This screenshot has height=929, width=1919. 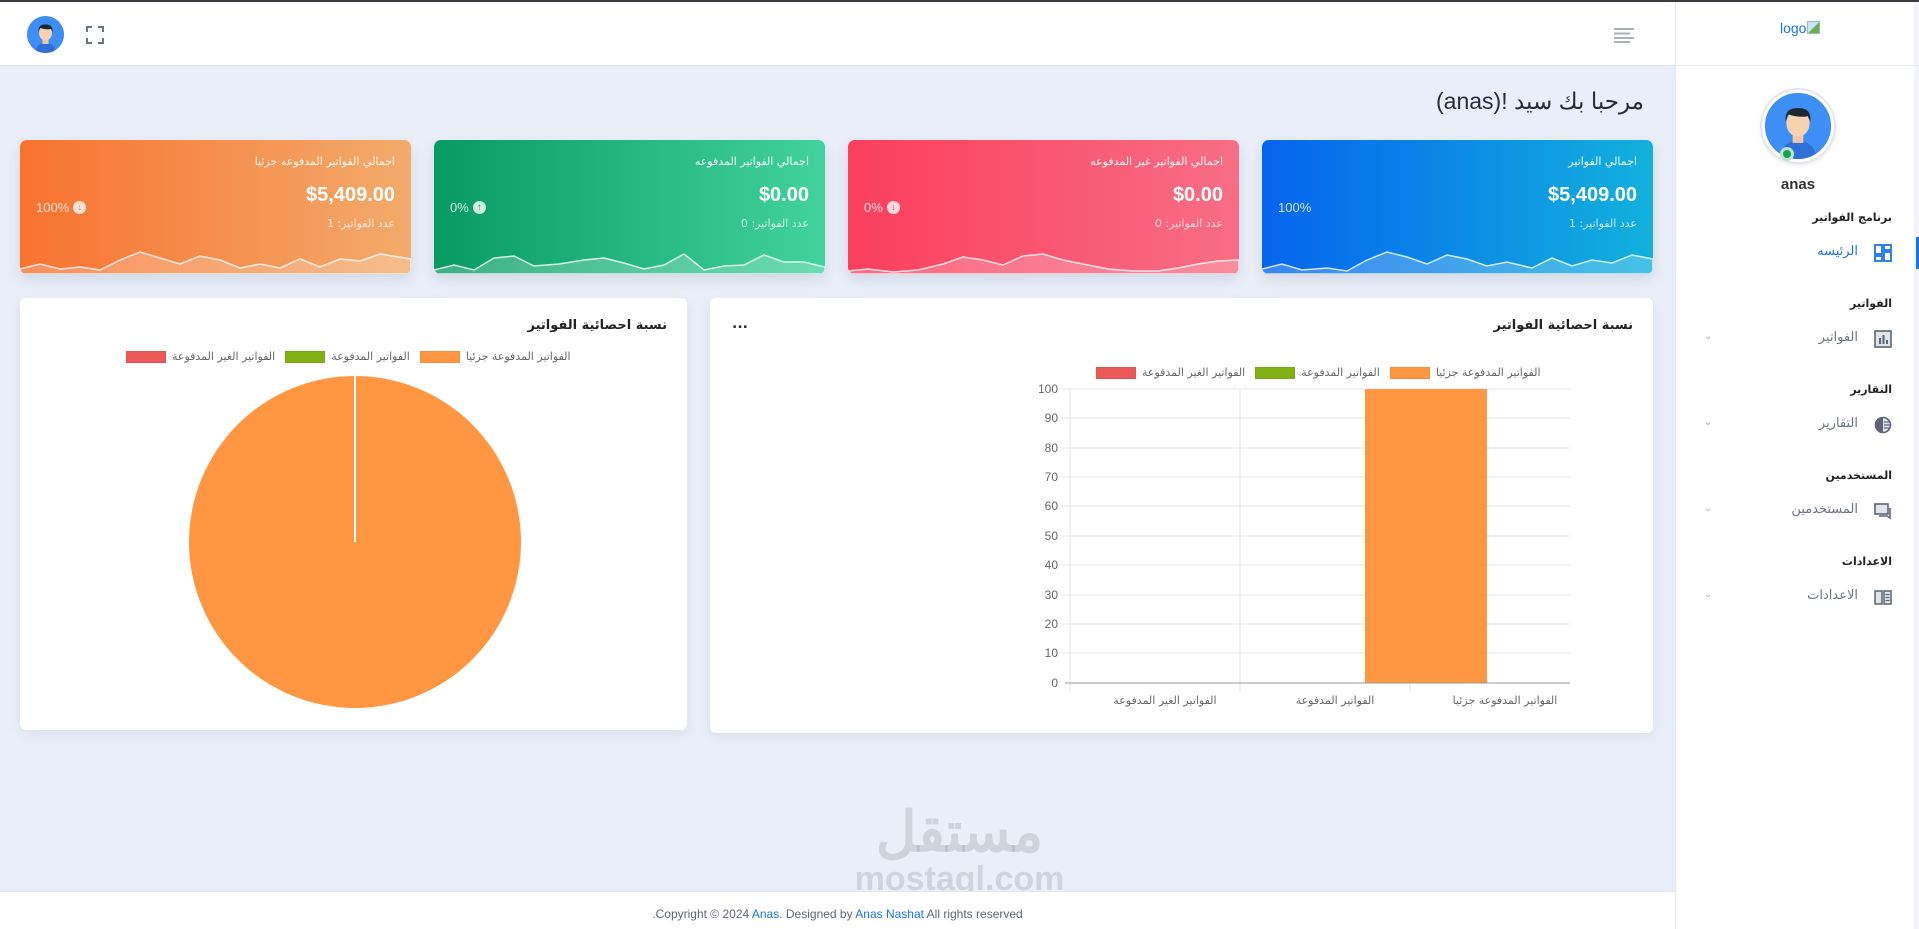 What do you see at coordinates (973, 914) in the screenshot?
I see `rights-text: All rights reserved` at bounding box center [973, 914].